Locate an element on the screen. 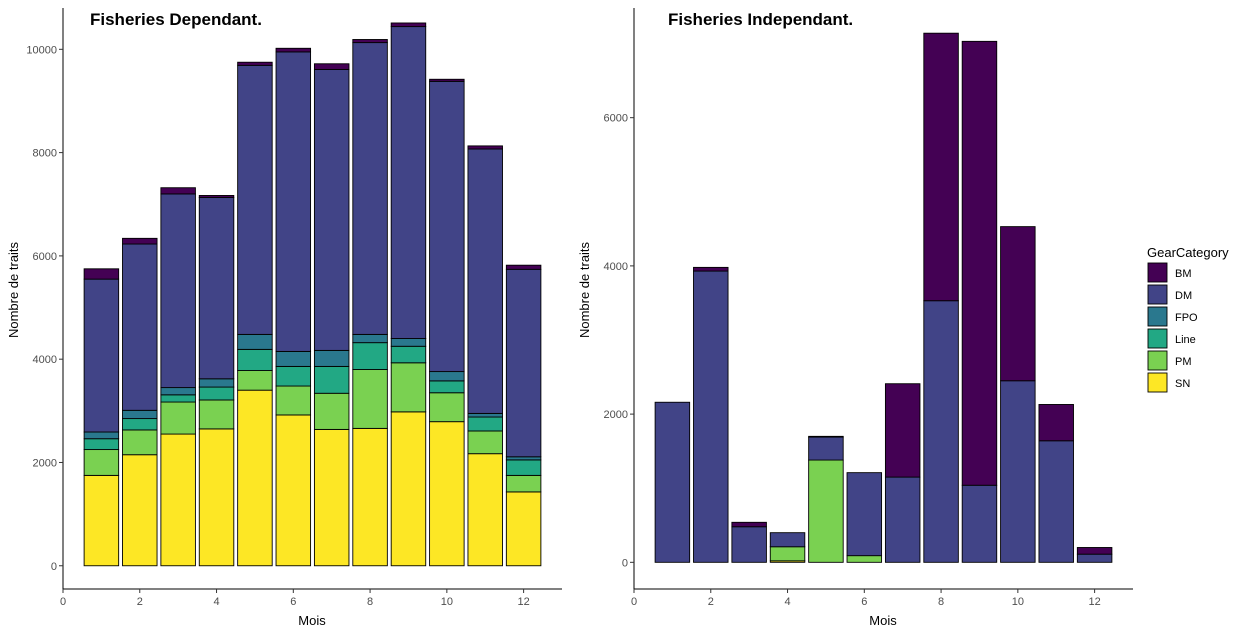 The height and width of the screenshot is (628, 1237). y-tick-label: 6000 is located at coordinates (616, 119).